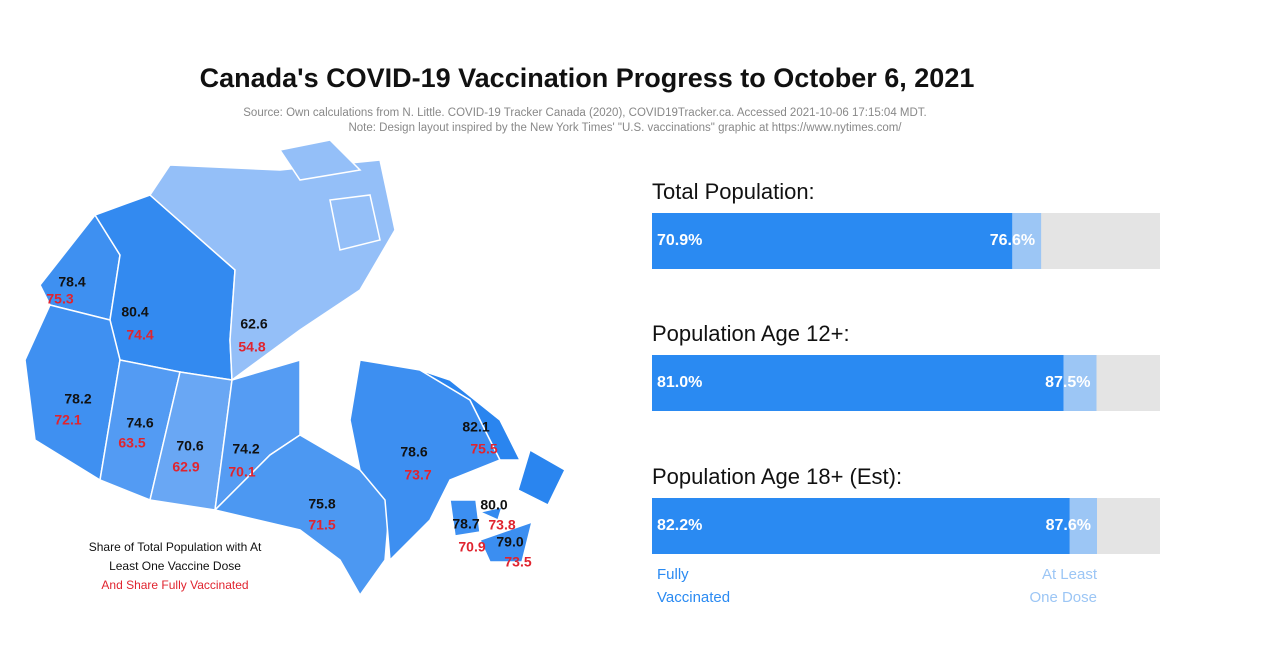 The image size is (1280, 650). Describe the element at coordinates (245, 449) in the screenshot. I see `one-dose-label: 74.2` at that location.